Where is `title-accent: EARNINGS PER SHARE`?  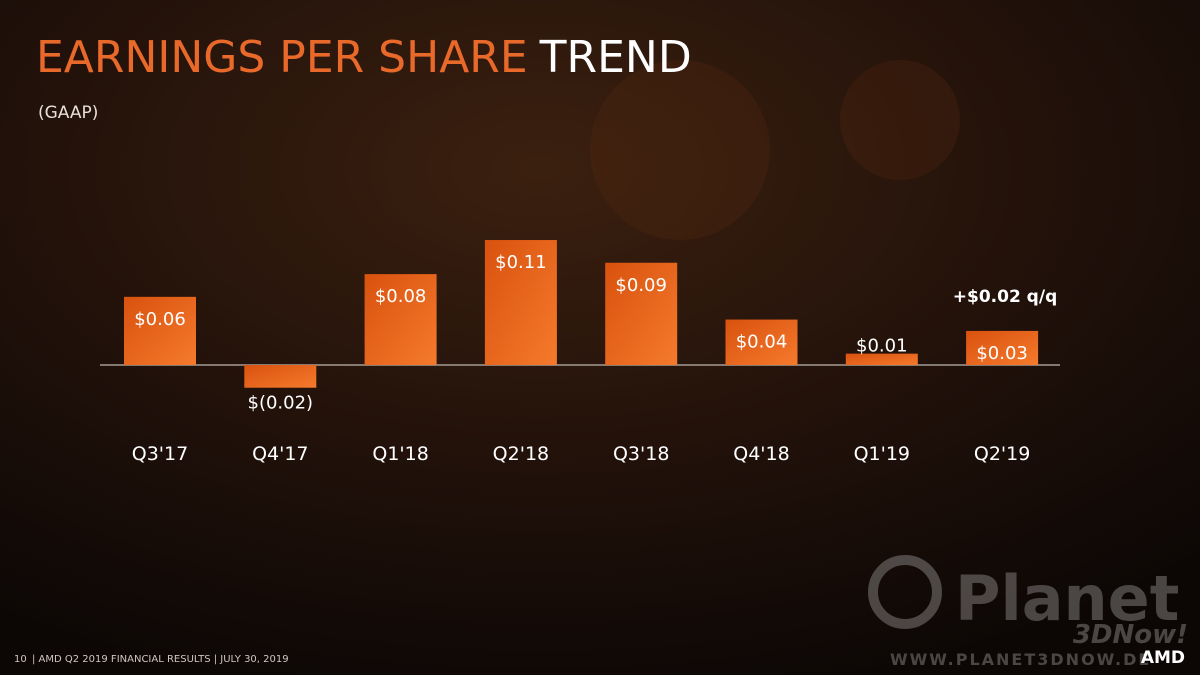
title-accent: EARNINGS PER SHARE is located at coordinates (282, 57).